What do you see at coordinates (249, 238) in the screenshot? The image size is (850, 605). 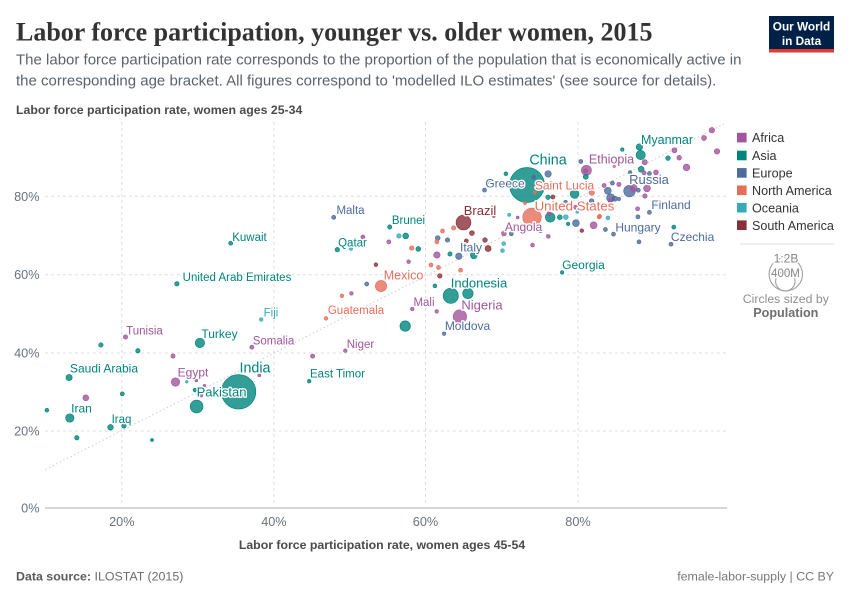 I see `svg-text: Kuwait` at bounding box center [249, 238].